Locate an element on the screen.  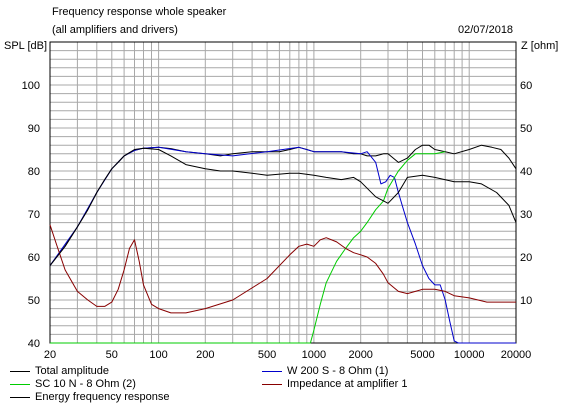
x-tick-label: 100 is located at coordinates (158, 354).